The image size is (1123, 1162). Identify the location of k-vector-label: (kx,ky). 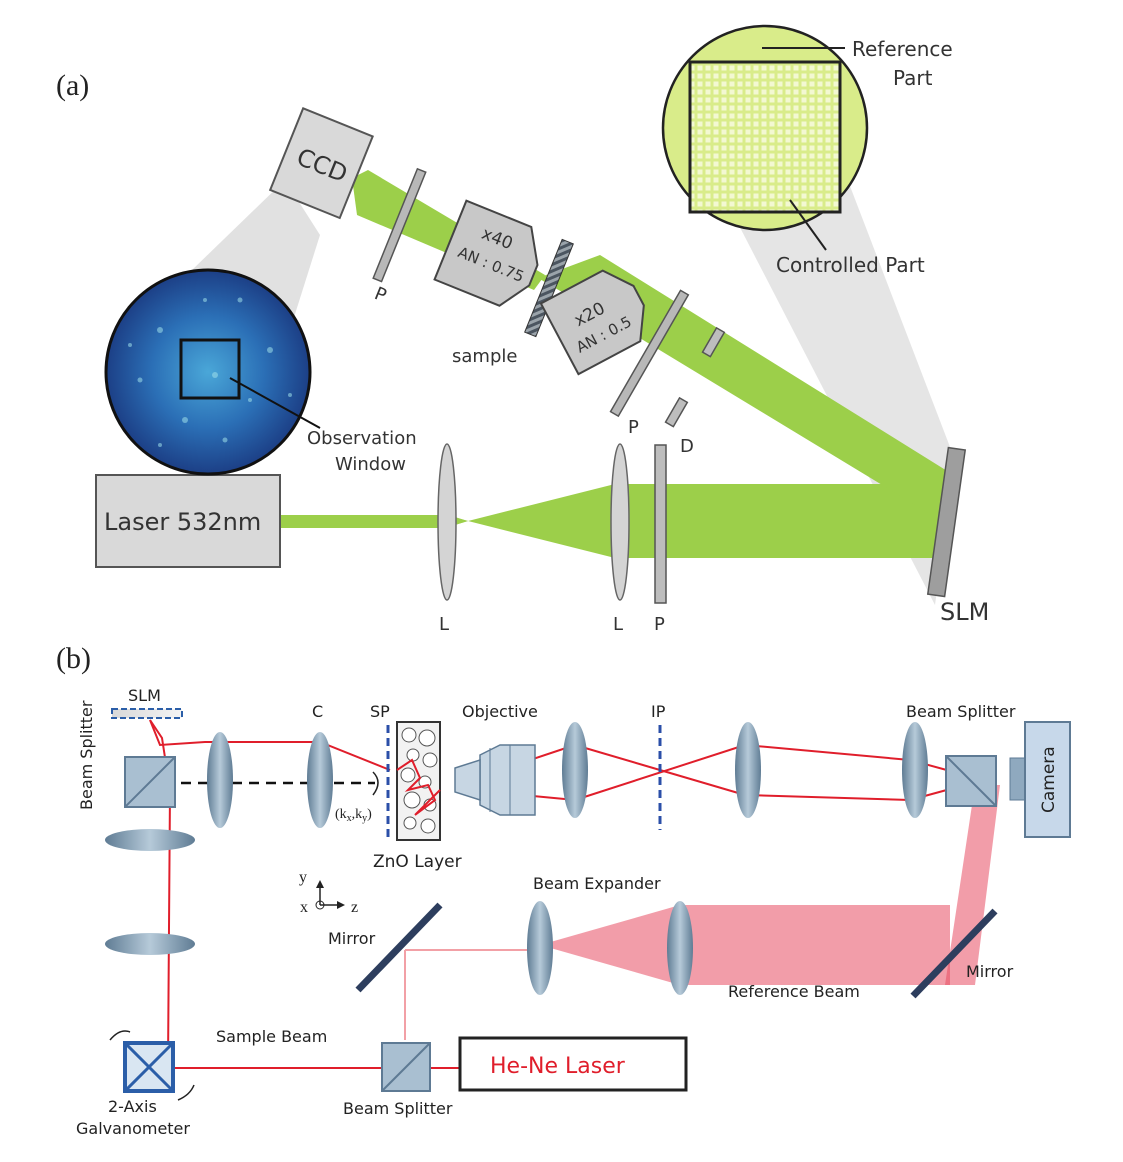
(353, 815).